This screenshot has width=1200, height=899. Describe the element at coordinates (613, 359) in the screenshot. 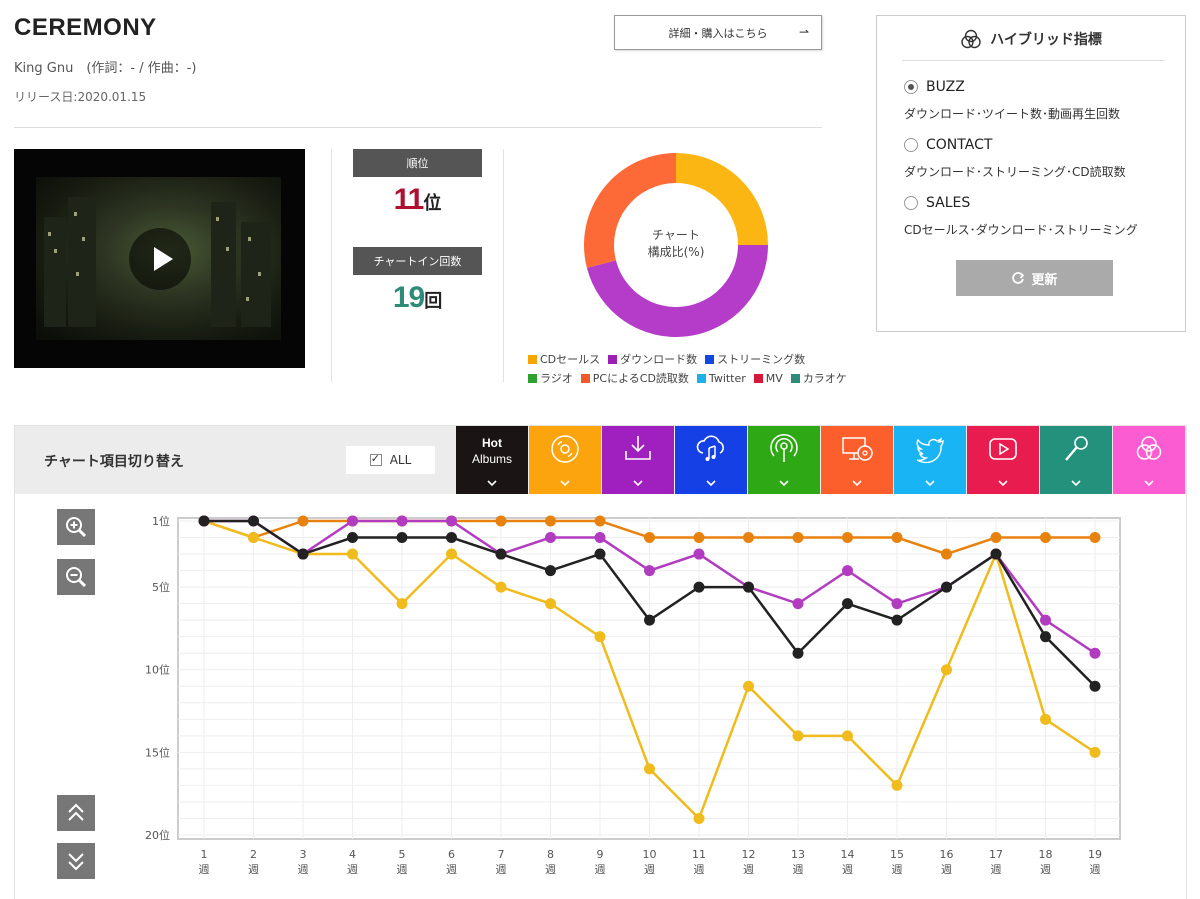

I see `legend-swatch` at that location.